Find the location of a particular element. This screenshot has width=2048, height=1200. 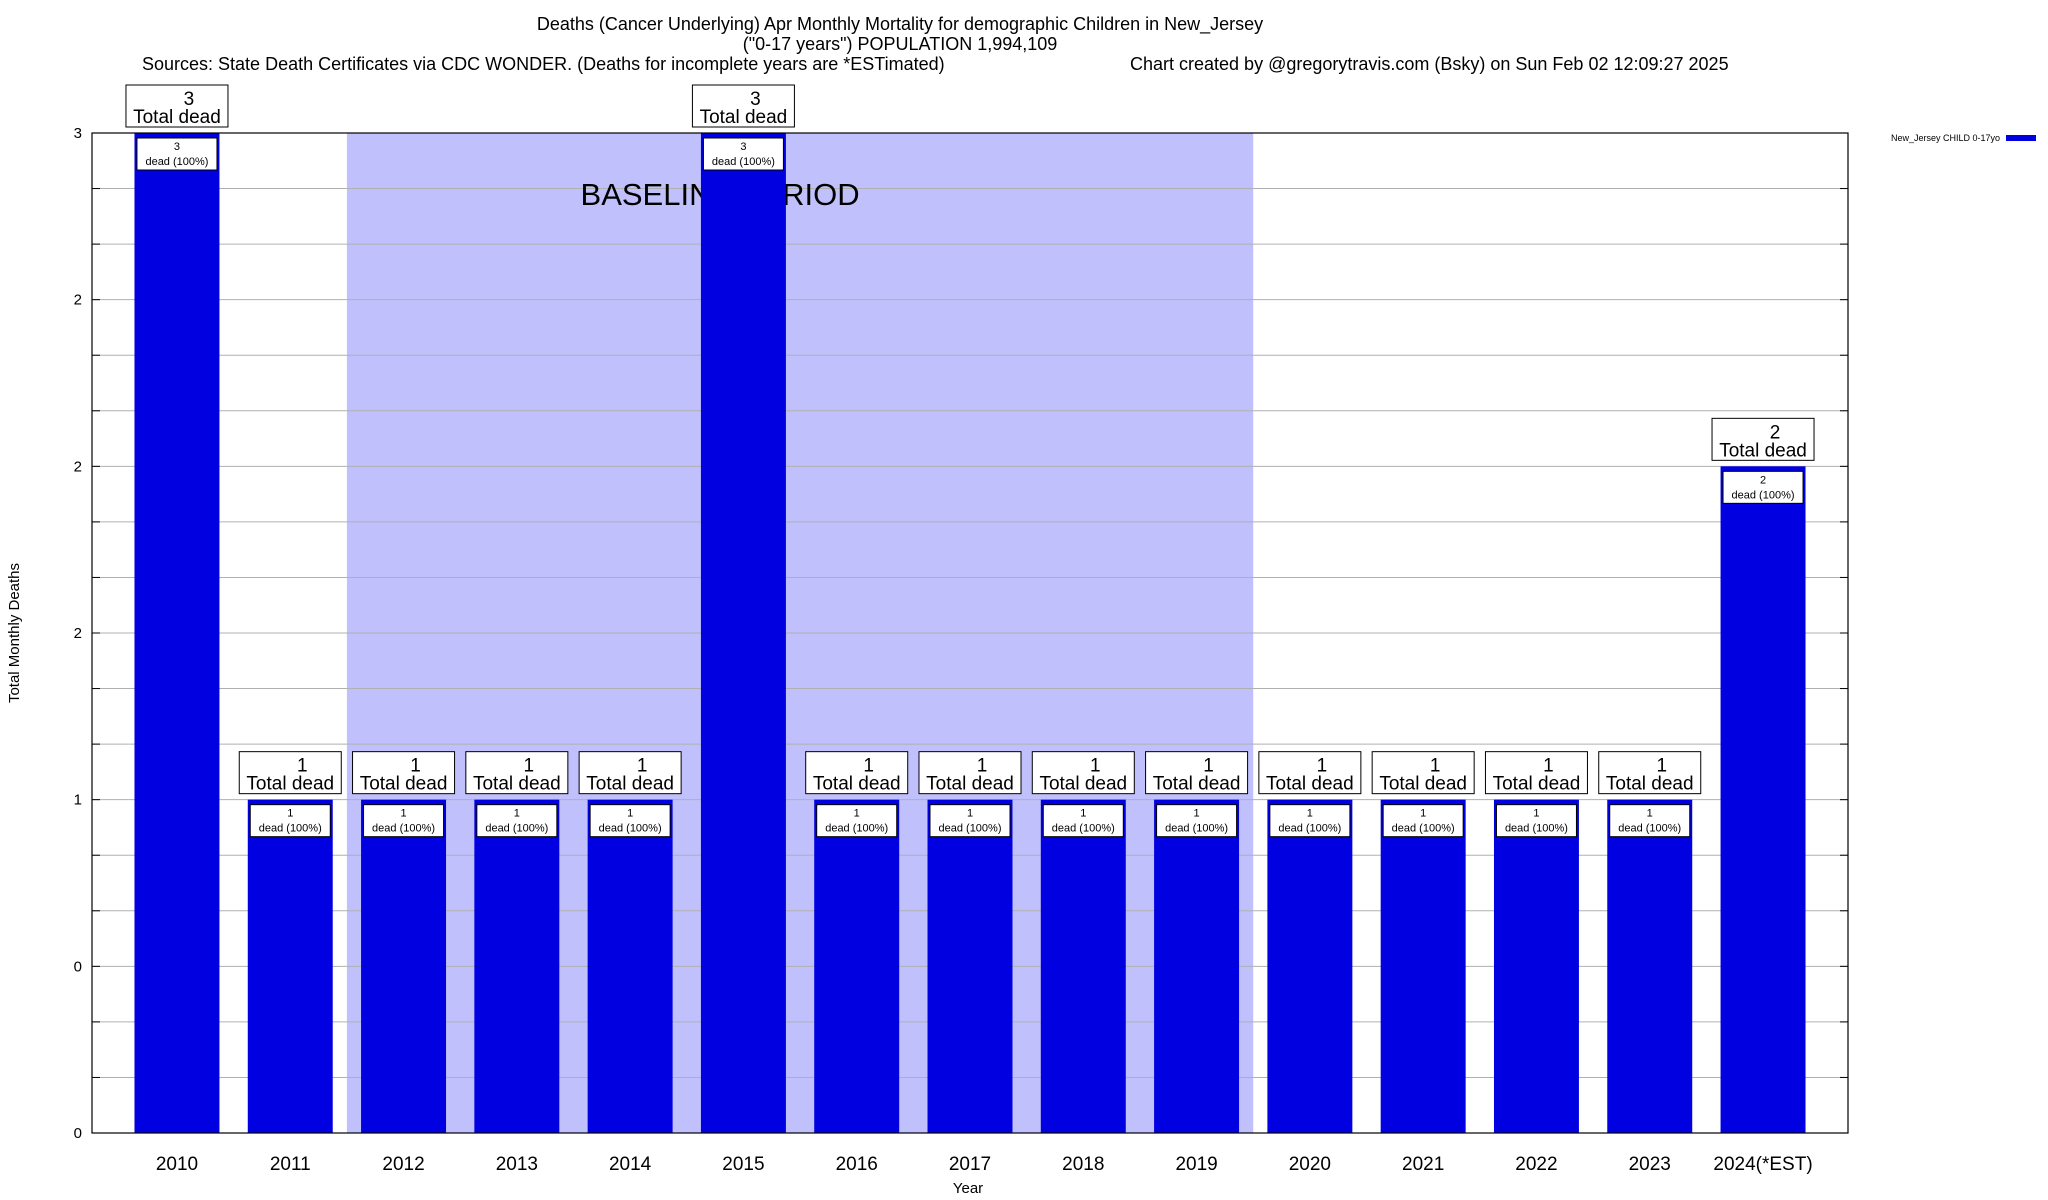

x-tick-label: 2022 is located at coordinates (1536, 1164).